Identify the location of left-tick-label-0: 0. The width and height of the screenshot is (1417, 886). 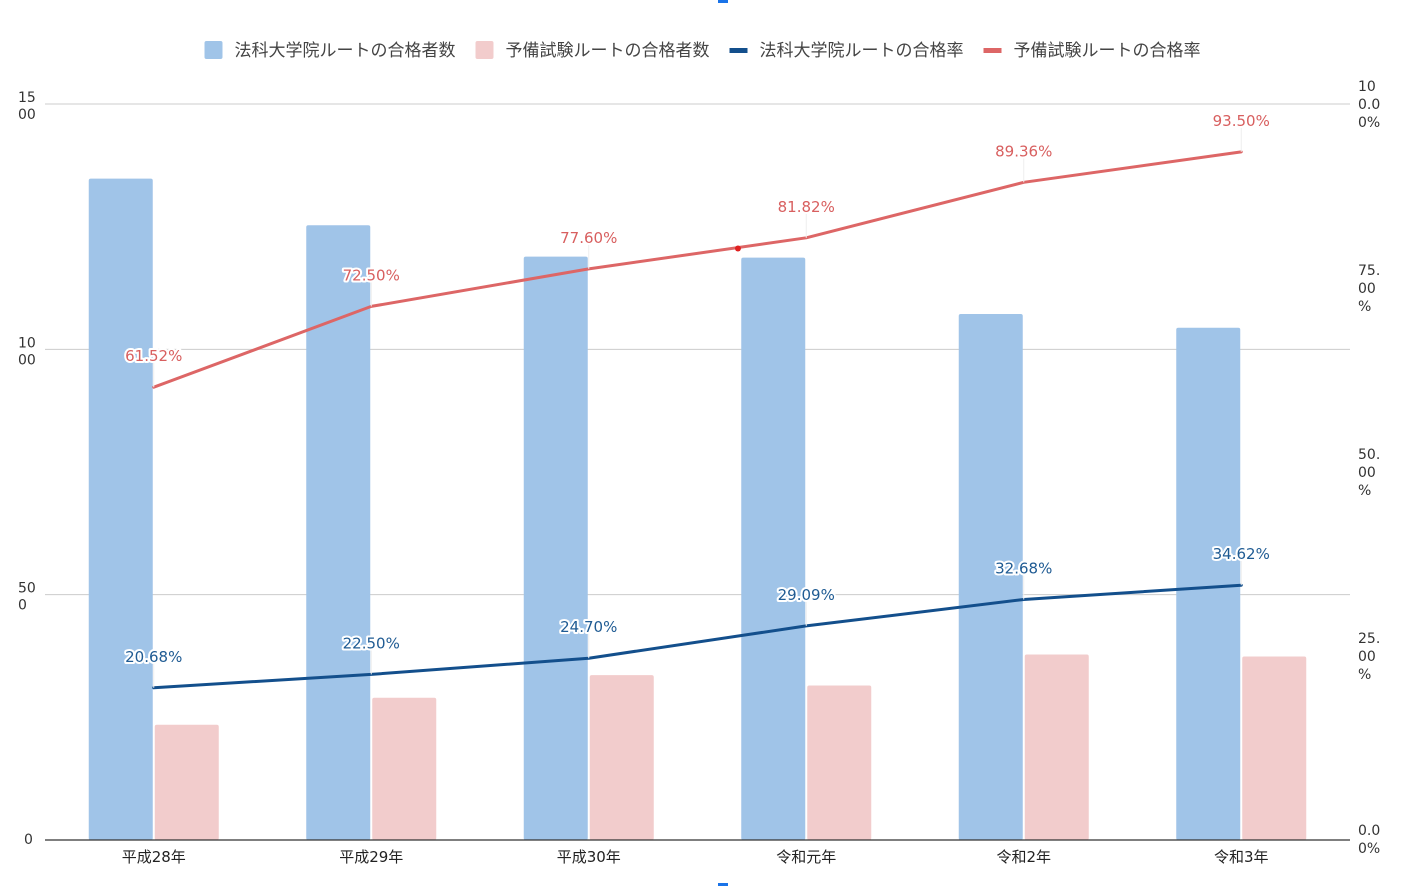
(28, 840).